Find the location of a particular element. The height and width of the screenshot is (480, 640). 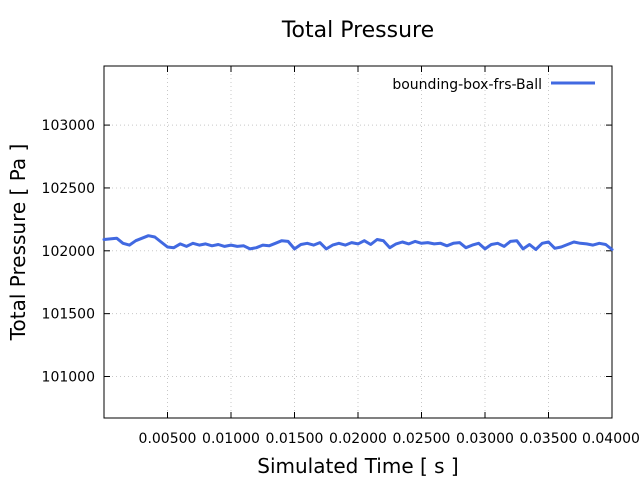

series-line-bounding-box-frs-ball is located at coordinates (358, 242).